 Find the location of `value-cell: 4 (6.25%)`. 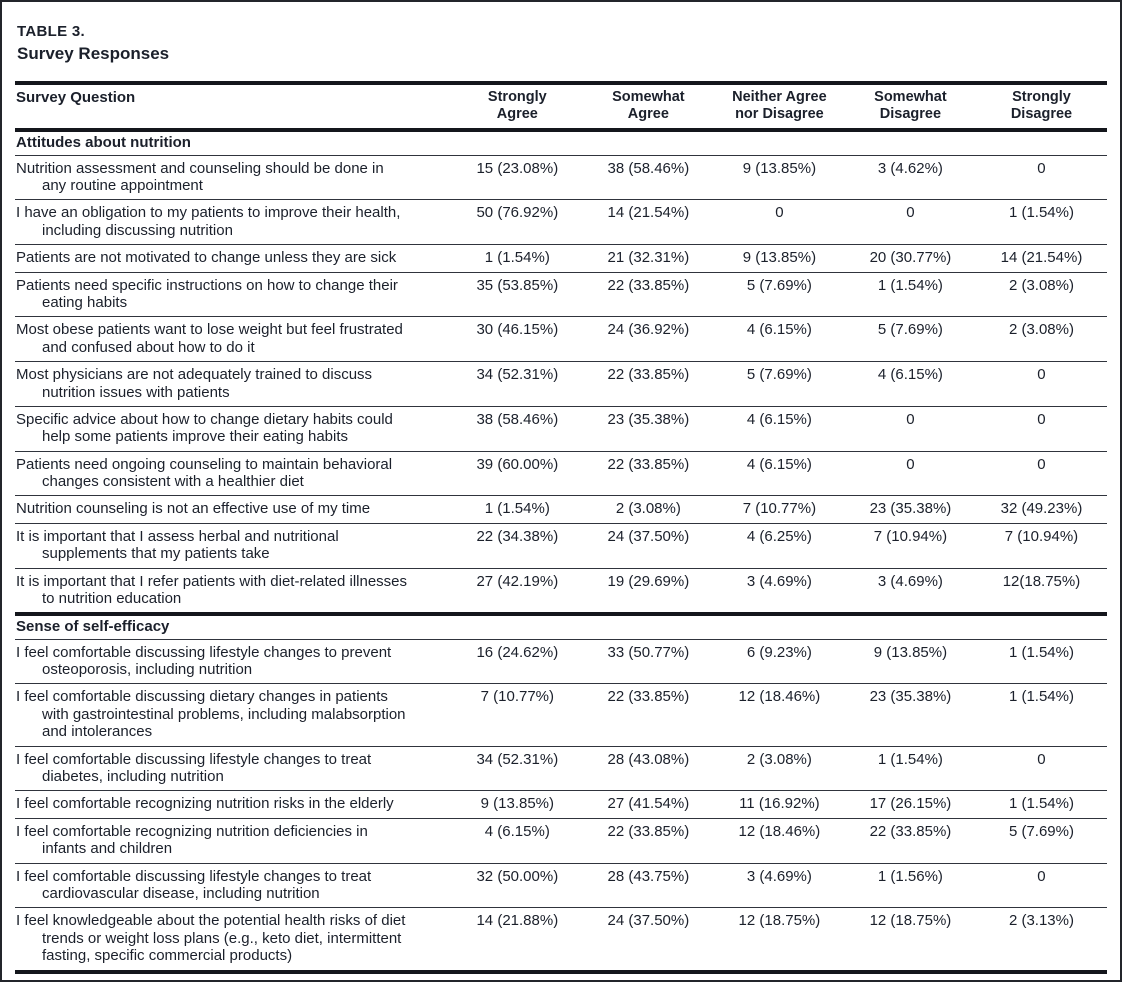

value-cell: 4 (6.25%) is located at coordinates (779, 545).